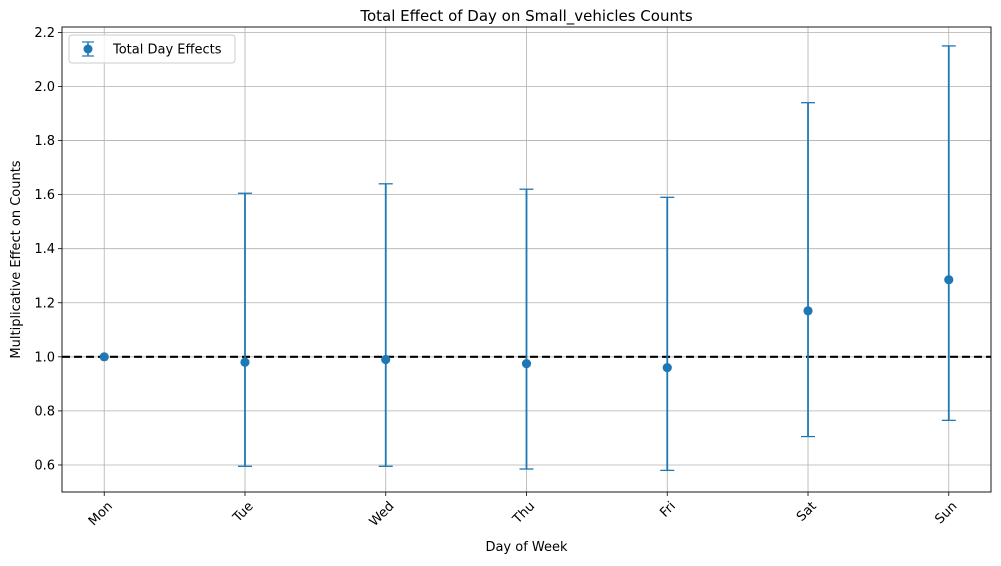  Describe the element at coordinates (44, 33) in the screenshot. I see `y-tick-label: 2.2` at that location.